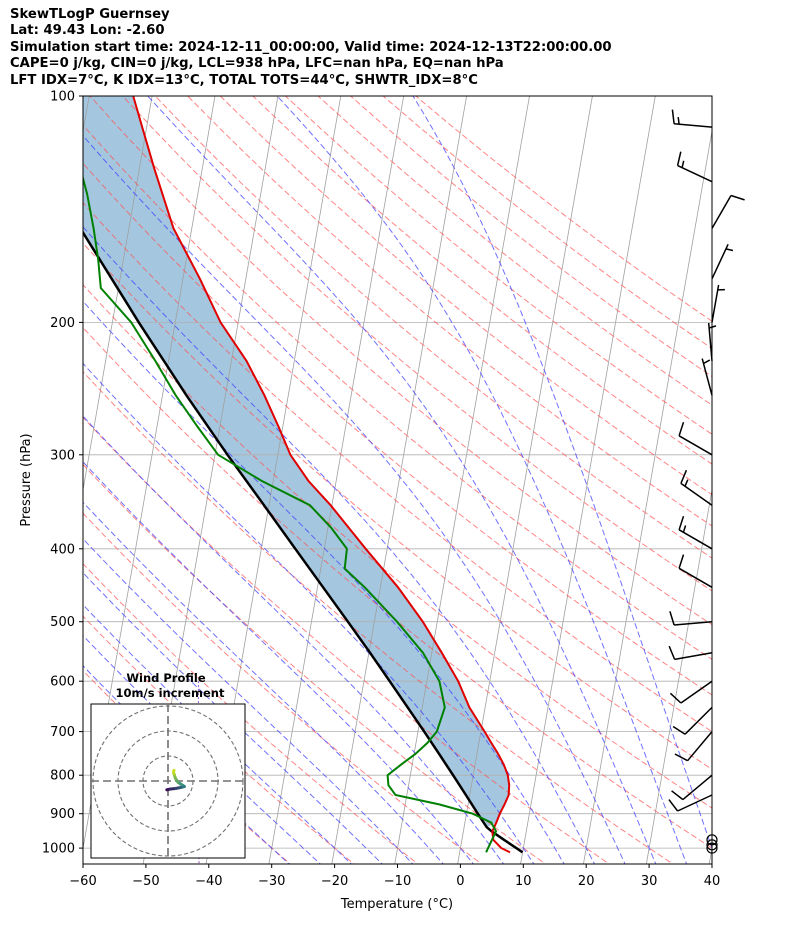 This screenshot has width=794, height=937. I want to click on location-line: Lat: 49.43 Lon: -2.60, so click(87, 31).